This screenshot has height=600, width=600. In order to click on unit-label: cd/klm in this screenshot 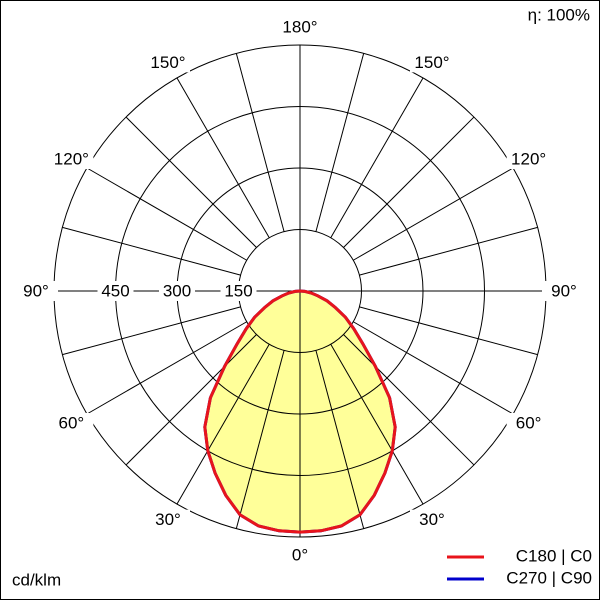, I will do `click(36, 579)`.